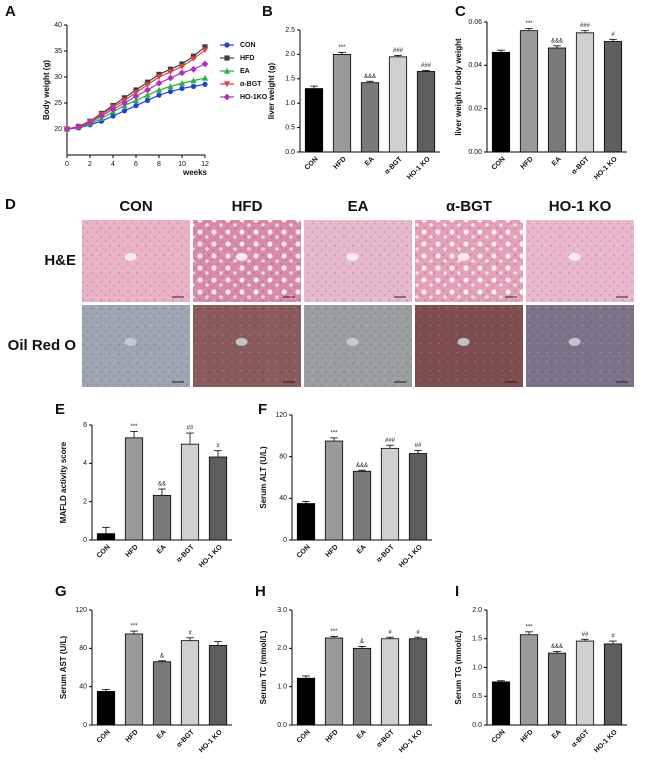 The width and height of the screenshot is (647, 780). I want to click on x-tick-label: 0, so click(67, 164).